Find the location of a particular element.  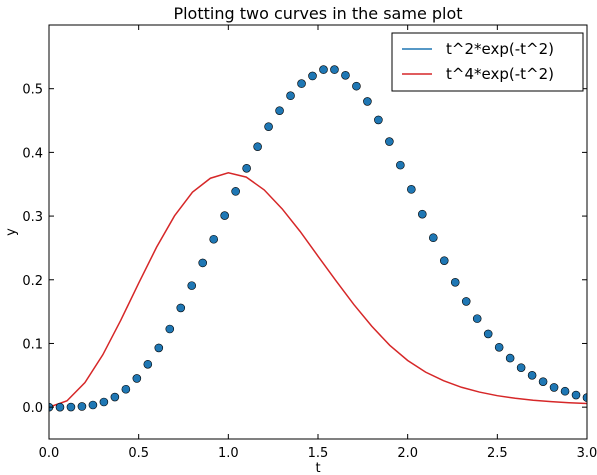

y-tick-label: 0.2 is located at coordinates (32, 281).